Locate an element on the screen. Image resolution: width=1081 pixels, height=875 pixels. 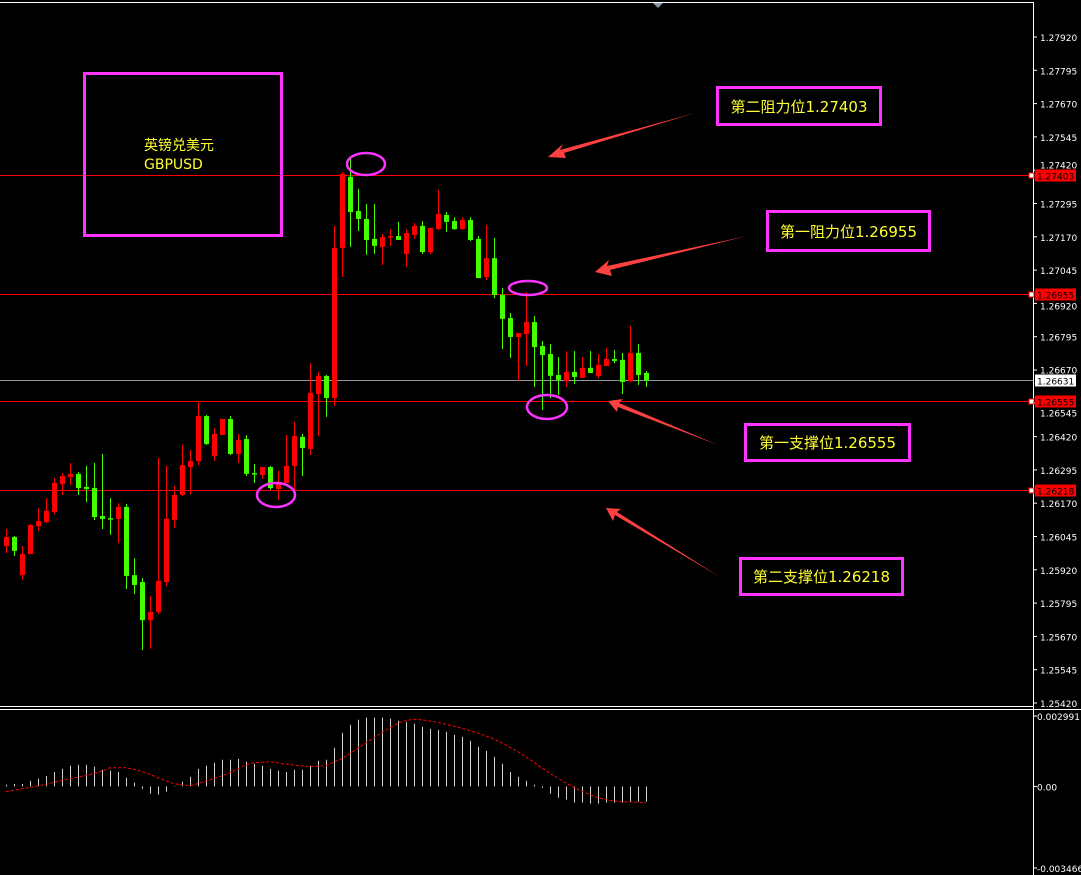
arrow-resistance2 is located at coordinates (621, 135).